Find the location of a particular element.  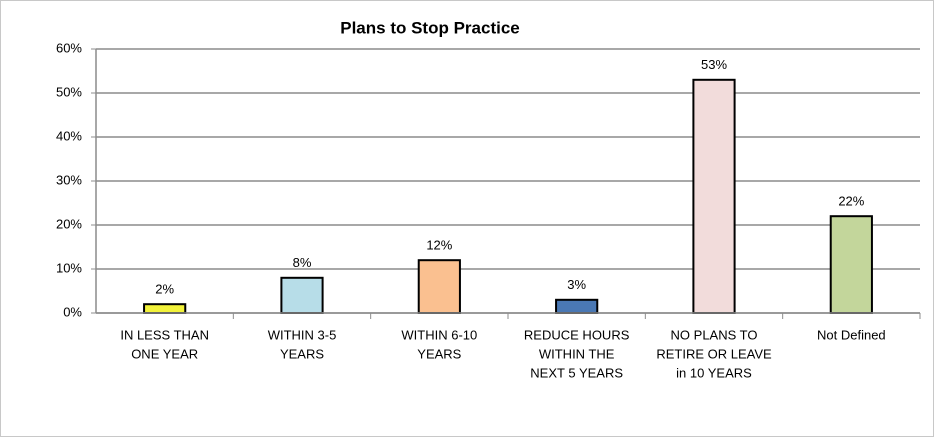

y-tick-label: 10% is located at coordinates (69, 267).